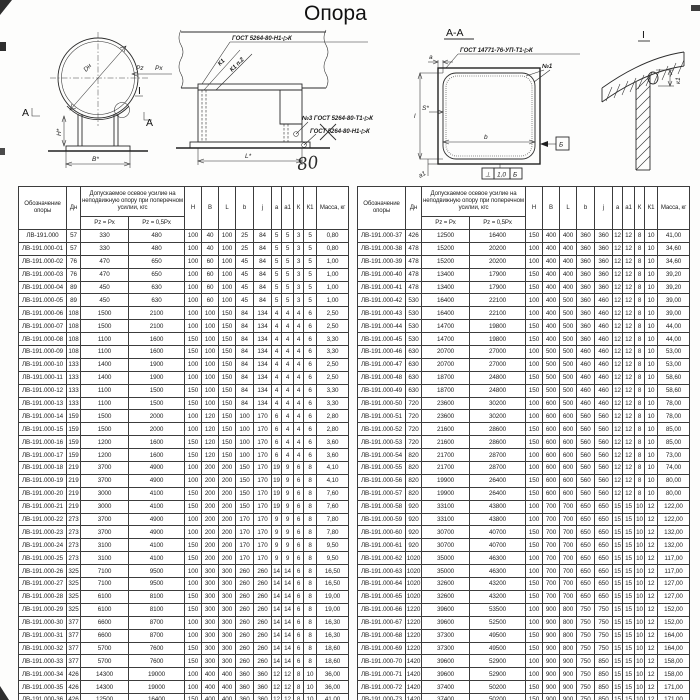  What do you see at coordinates (445, 416) in the screenshot?
I see `table-cell: 23600` at bounding box center [445, 416].